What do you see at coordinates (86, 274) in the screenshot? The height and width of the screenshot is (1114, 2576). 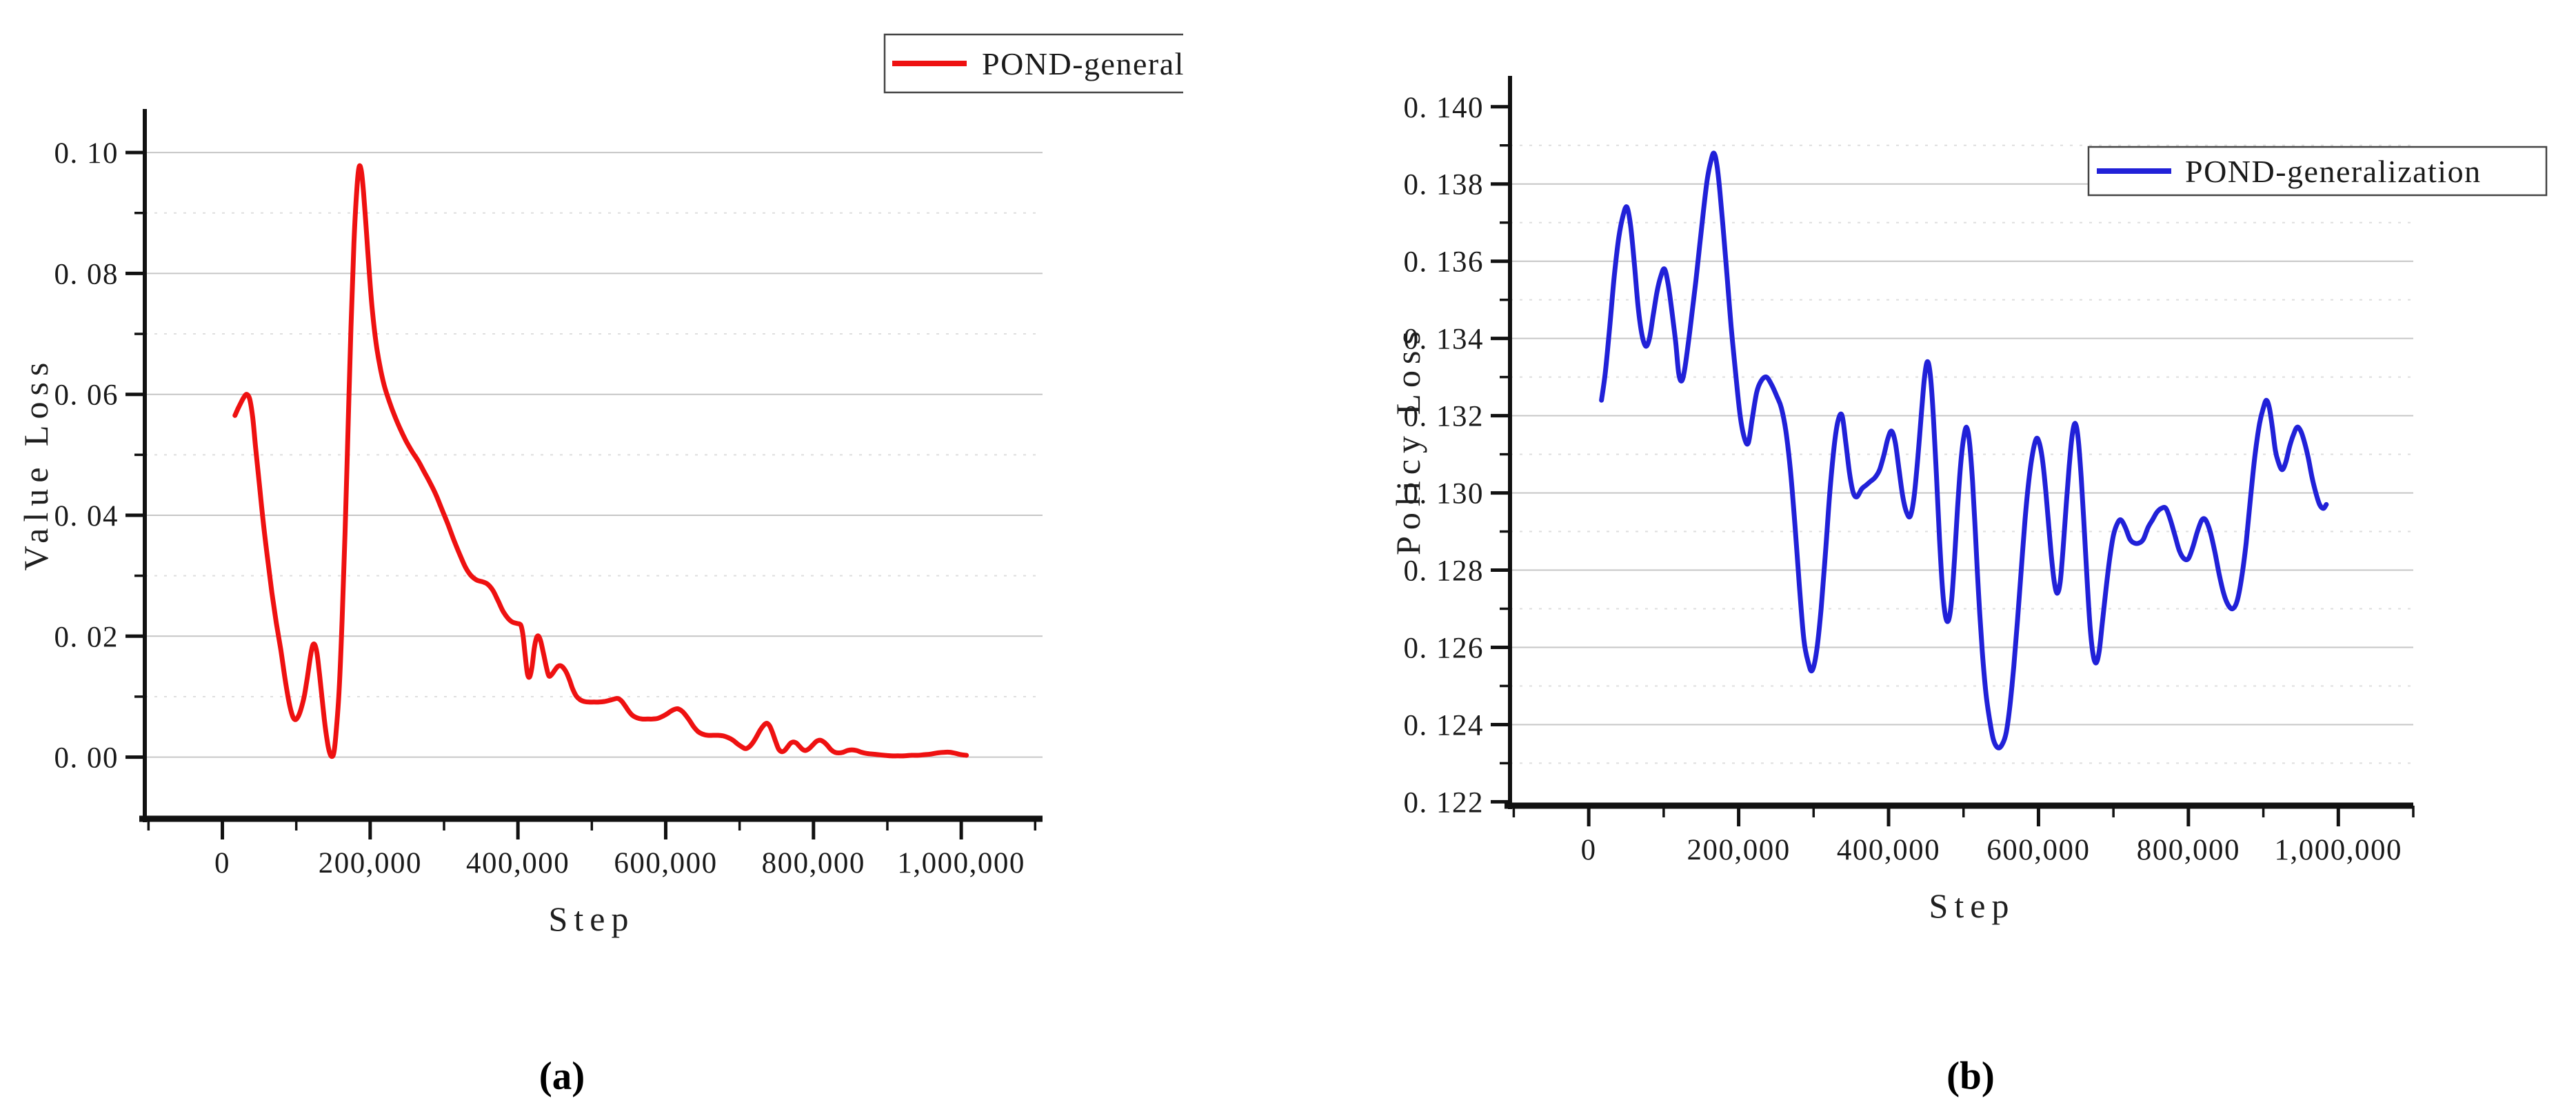 I see `y-tick-label: 0. 08` at bounding box center [86, 274].